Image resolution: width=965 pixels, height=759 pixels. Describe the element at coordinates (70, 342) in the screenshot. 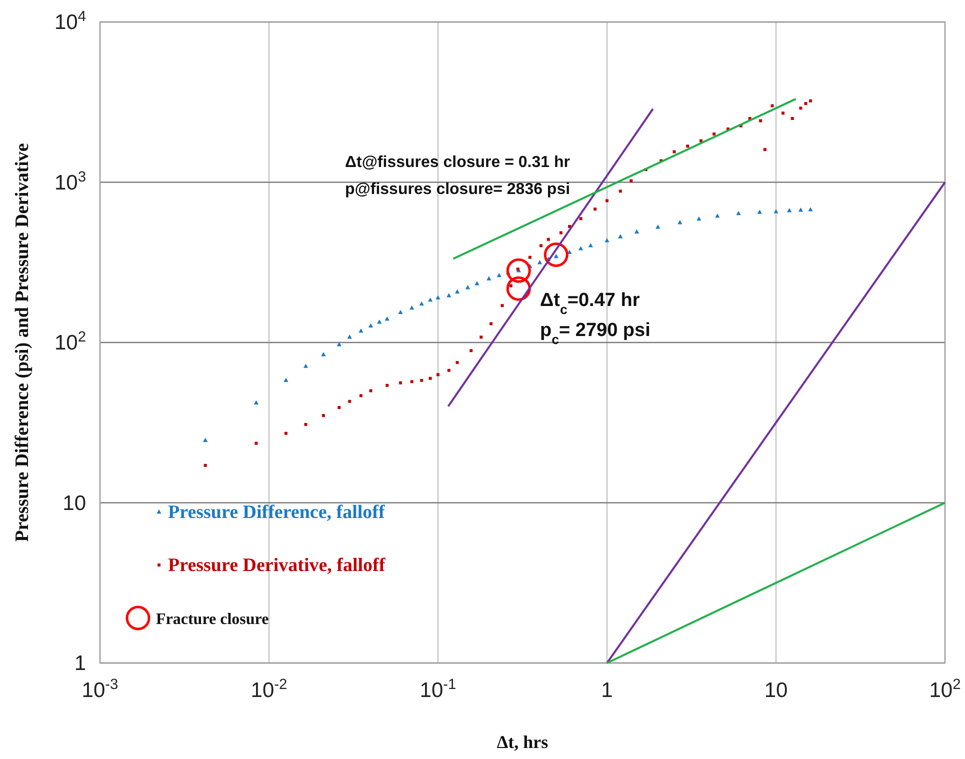

I see `y-tick-label: 10$^{2}$` at that location.